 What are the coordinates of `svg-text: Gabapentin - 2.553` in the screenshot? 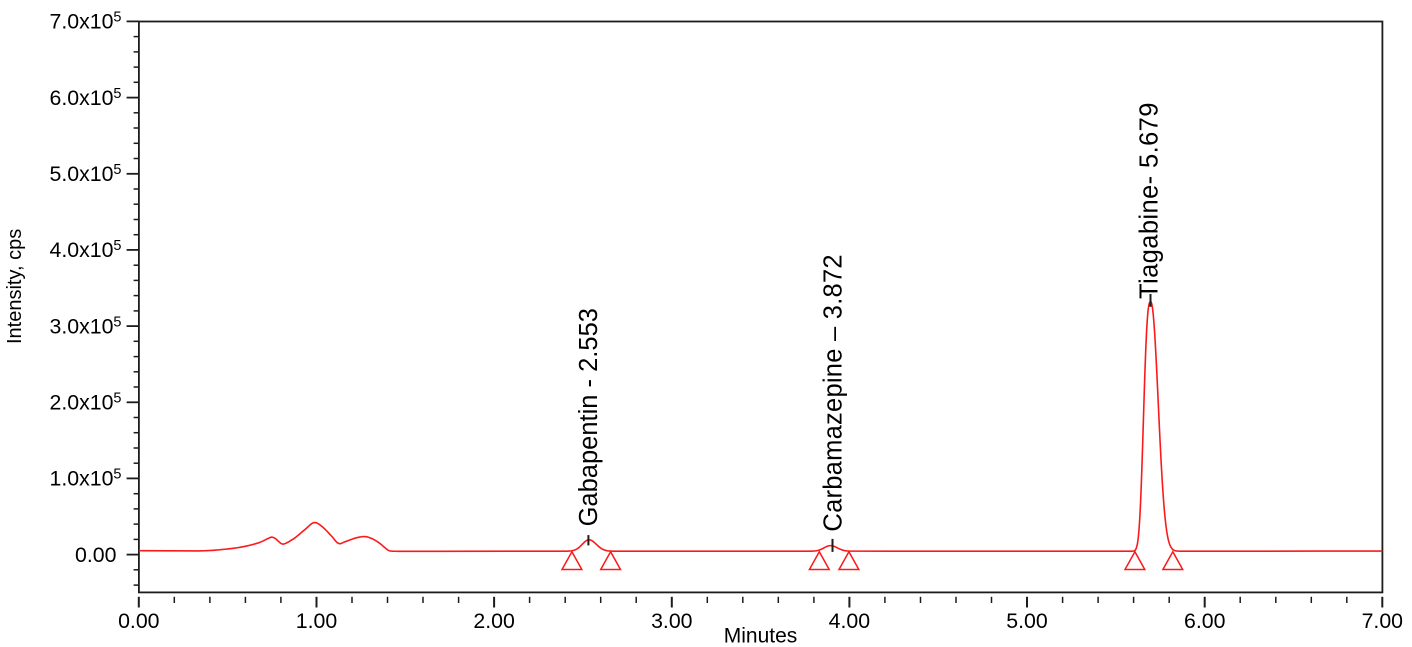 It's located at (589, 417).